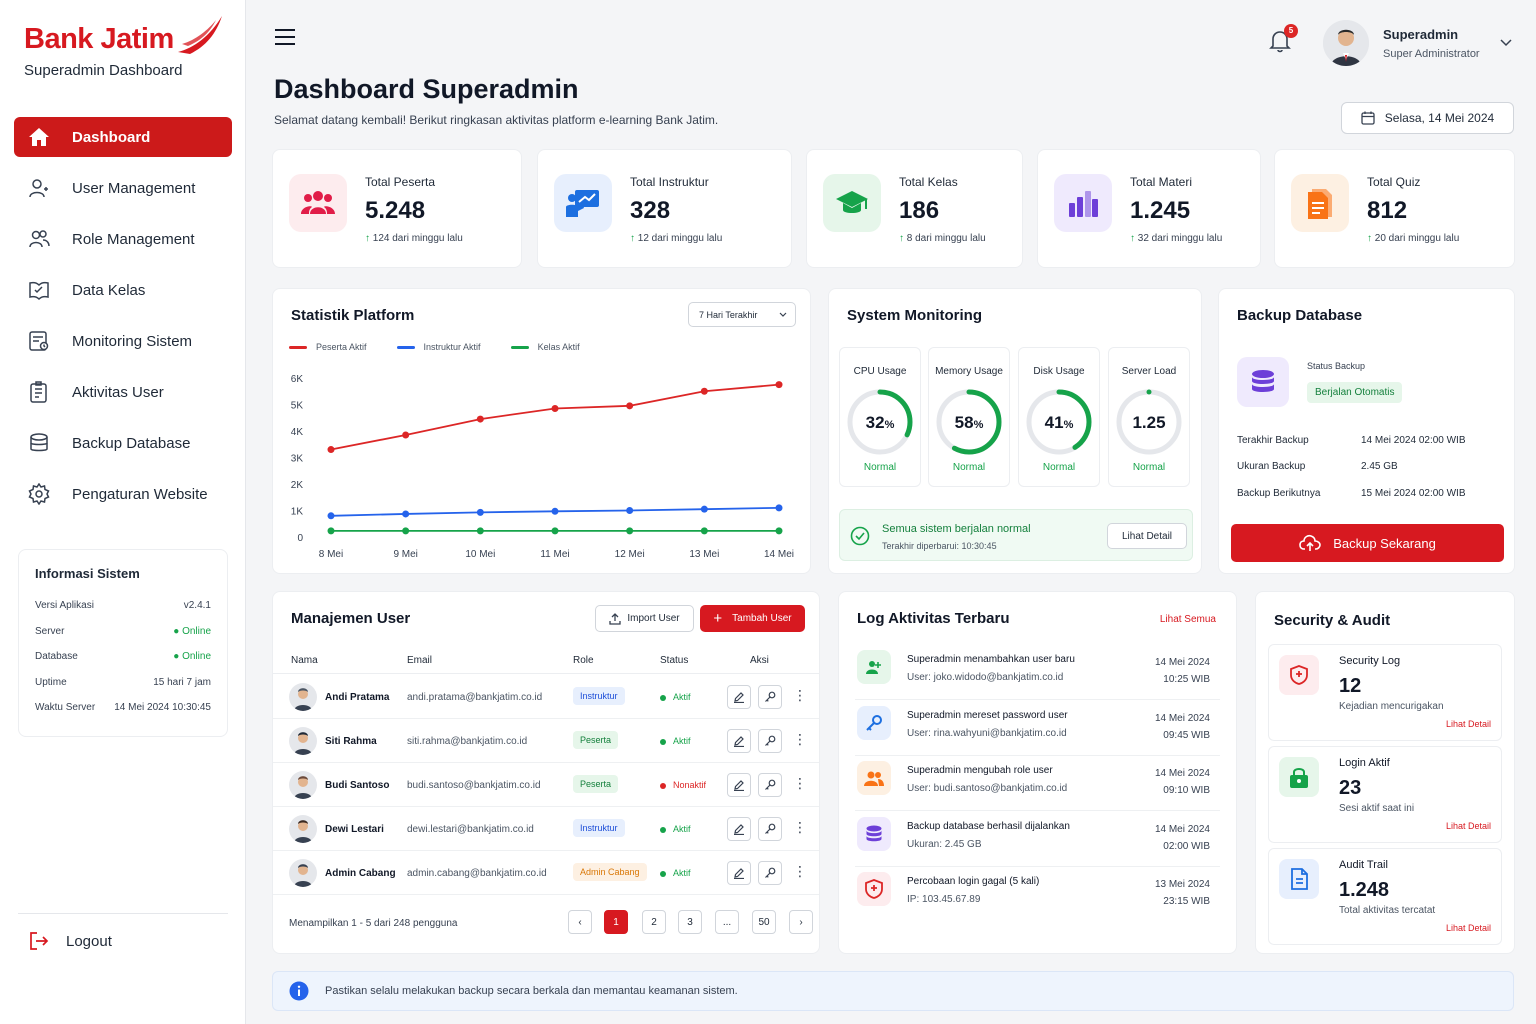  I want to click on prev-page-button: ‹, so click(580, 922).